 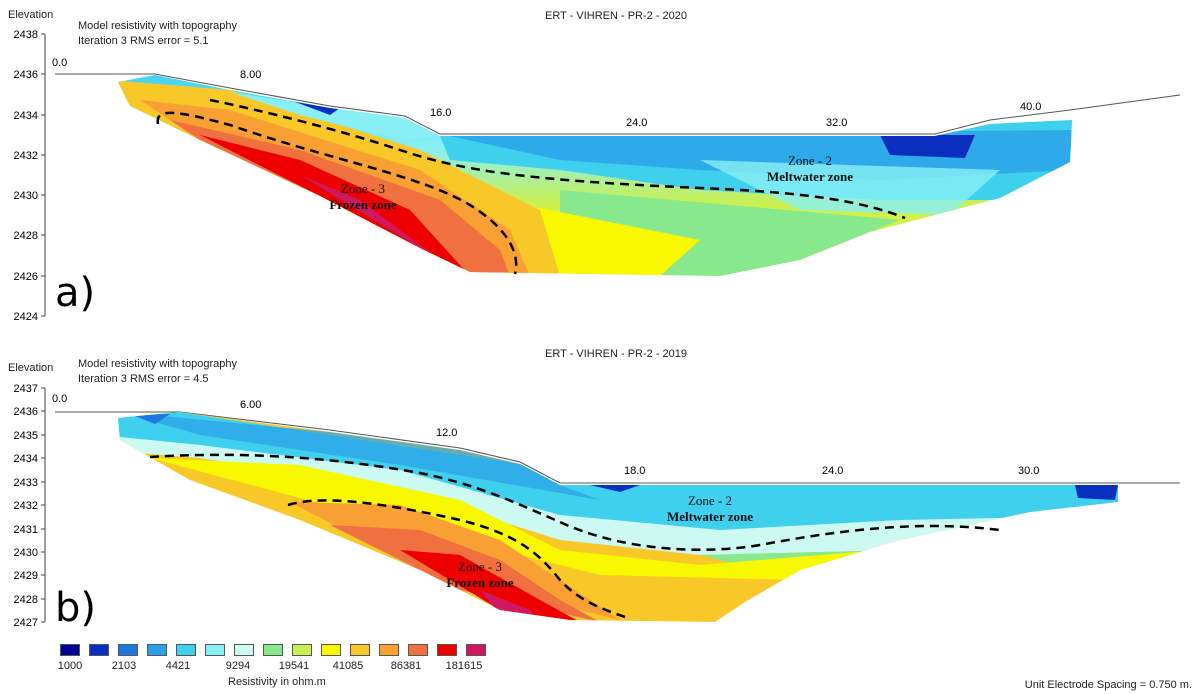 I want to click on zone-3-label-b: Zone - 3 Frozen zone, so click(x=480, y=575).